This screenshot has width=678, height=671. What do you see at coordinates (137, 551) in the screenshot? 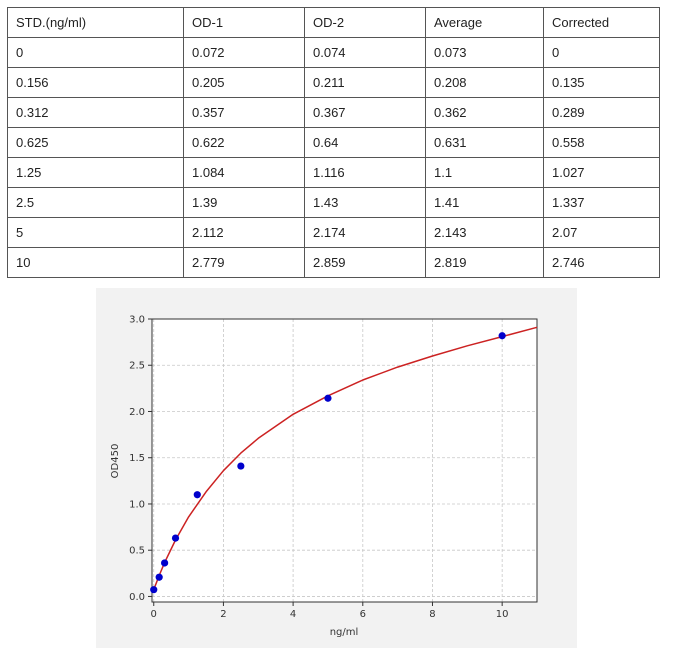
I see `y-tick-label: 0.5` at bounding box center [137, 551].